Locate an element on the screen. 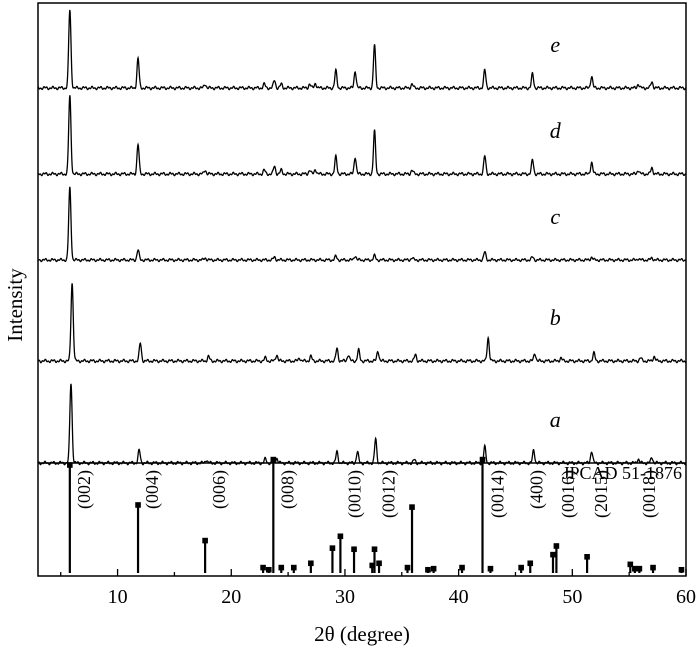 This screenshot has height=653, width=700. pattern-label-d: d is located at coordinates (556, 130).